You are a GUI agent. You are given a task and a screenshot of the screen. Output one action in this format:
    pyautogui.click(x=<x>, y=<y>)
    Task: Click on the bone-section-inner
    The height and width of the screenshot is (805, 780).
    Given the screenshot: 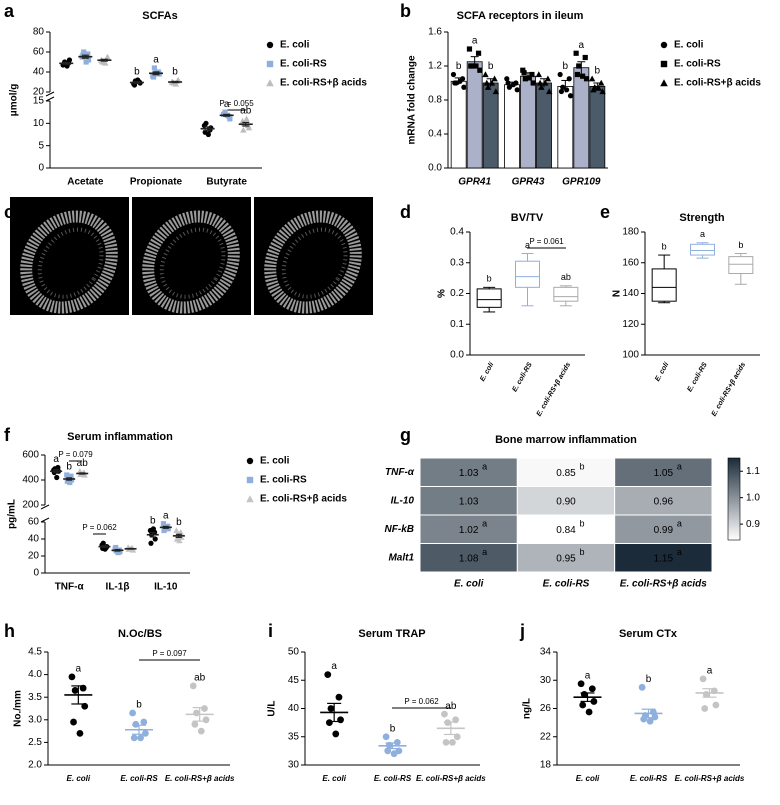 What is the action you would take?
    pyautogui.click(x=70, y=263)
    